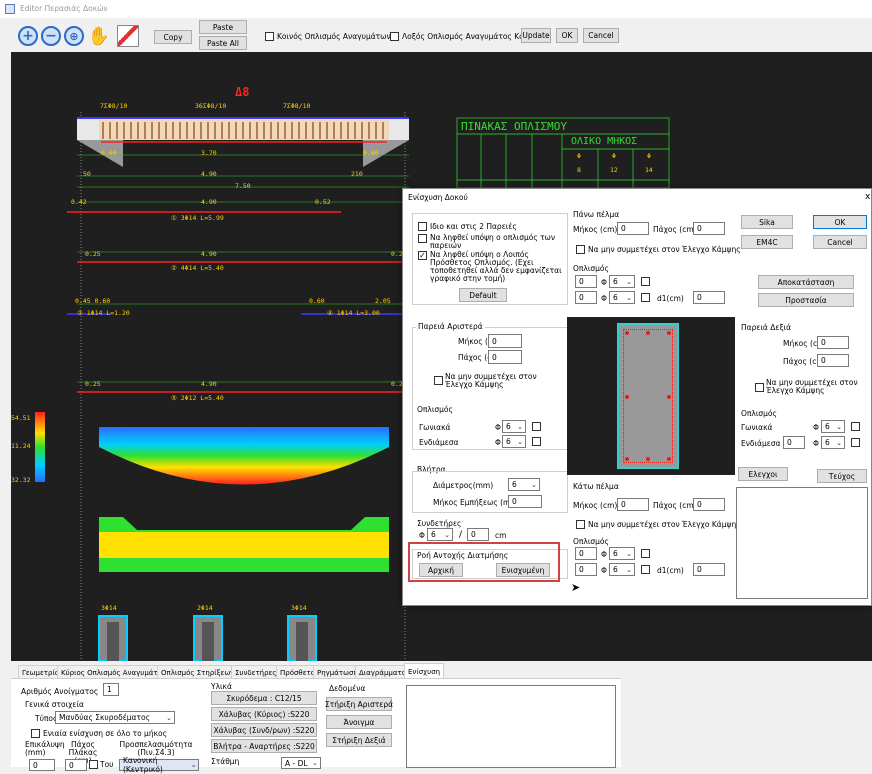 Image resolution: width=872 pixels, height=774 pixels. I want to click on accessibility-select: Κανονική (Κεντρικό) ⌄, so click(159, 765).